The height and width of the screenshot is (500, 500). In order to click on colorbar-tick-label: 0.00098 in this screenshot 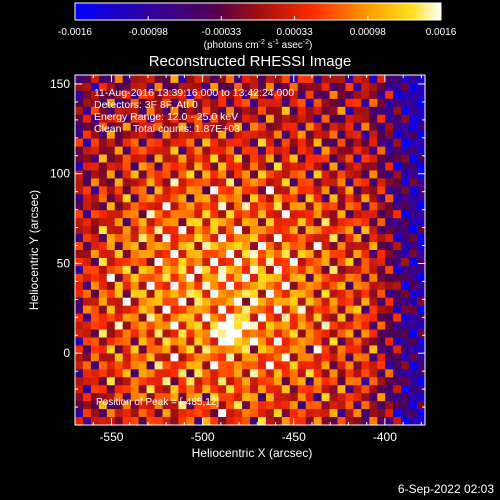, I will do `click(368, 32)`.